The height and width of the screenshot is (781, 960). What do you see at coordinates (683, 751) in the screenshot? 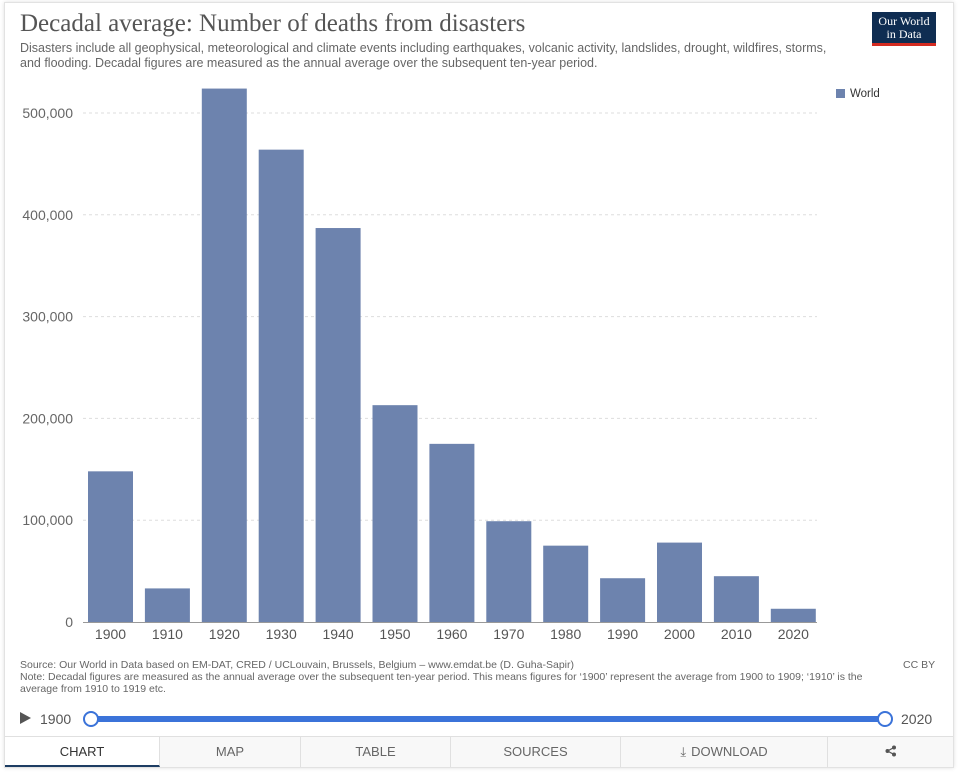
I see `download-icon: ⤓` at bounding box center [683, 751].